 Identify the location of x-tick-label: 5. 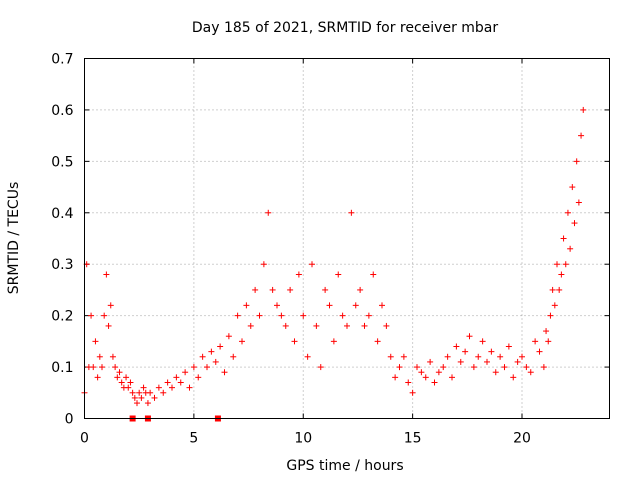
(193, 439).